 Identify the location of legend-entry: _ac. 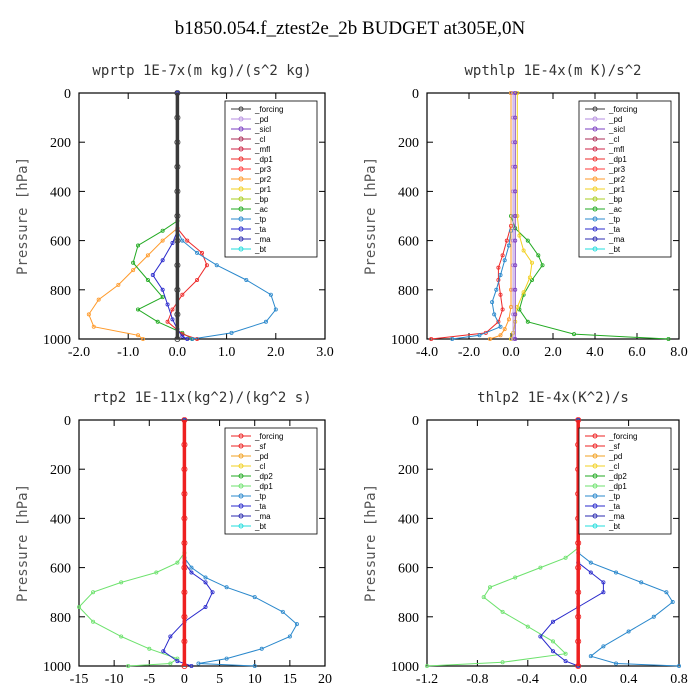
(261, 209).